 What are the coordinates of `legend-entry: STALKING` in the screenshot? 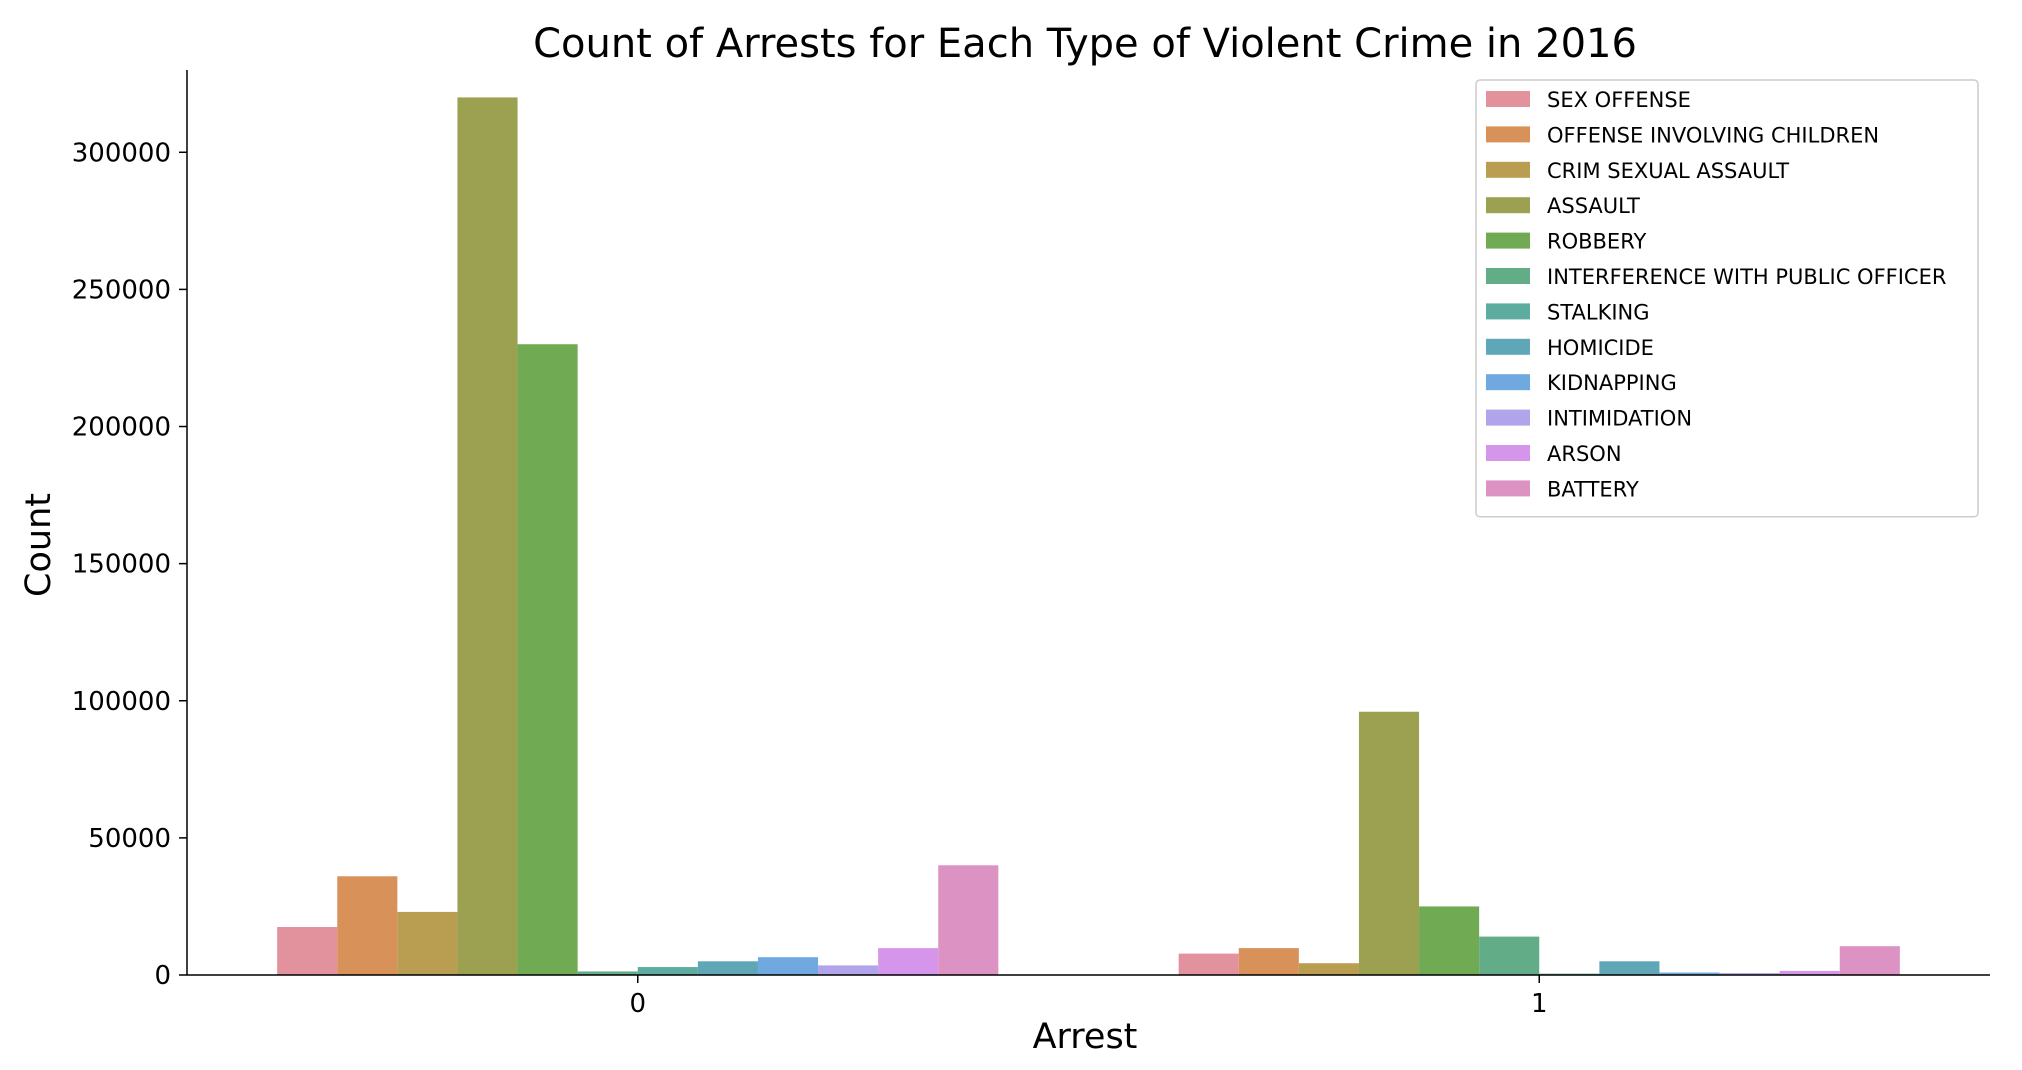 It's located at (1598, 312).